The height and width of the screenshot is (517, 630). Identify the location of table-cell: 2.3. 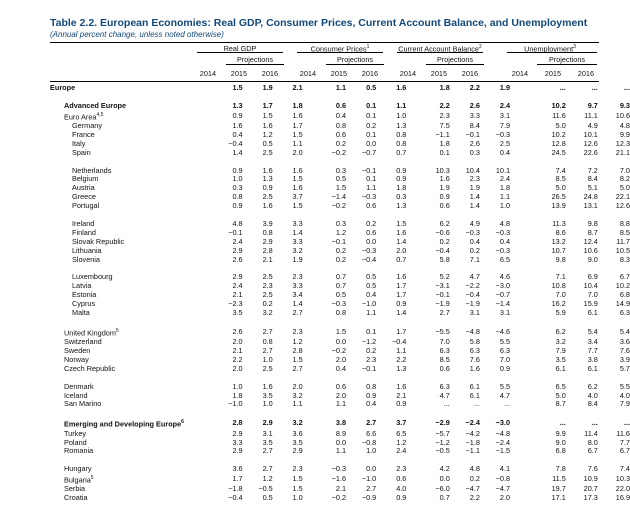
(297, 277).